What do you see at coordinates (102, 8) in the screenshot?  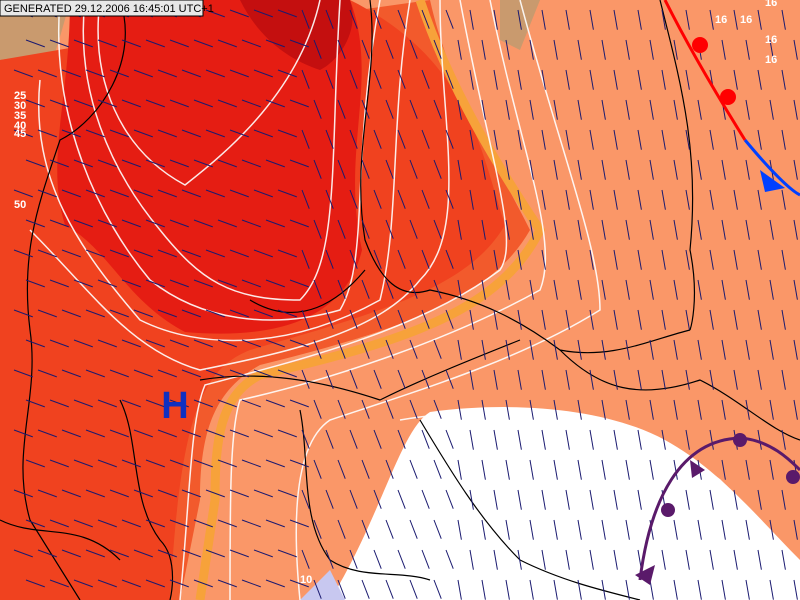 I see `header-box` at bounding box center [102, 8].